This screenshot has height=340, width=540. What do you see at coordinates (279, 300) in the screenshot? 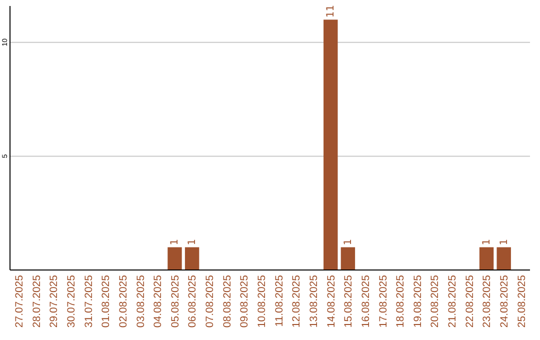
I see `x-tick-label: 11.08.2025` at bounding box center [279, 300].